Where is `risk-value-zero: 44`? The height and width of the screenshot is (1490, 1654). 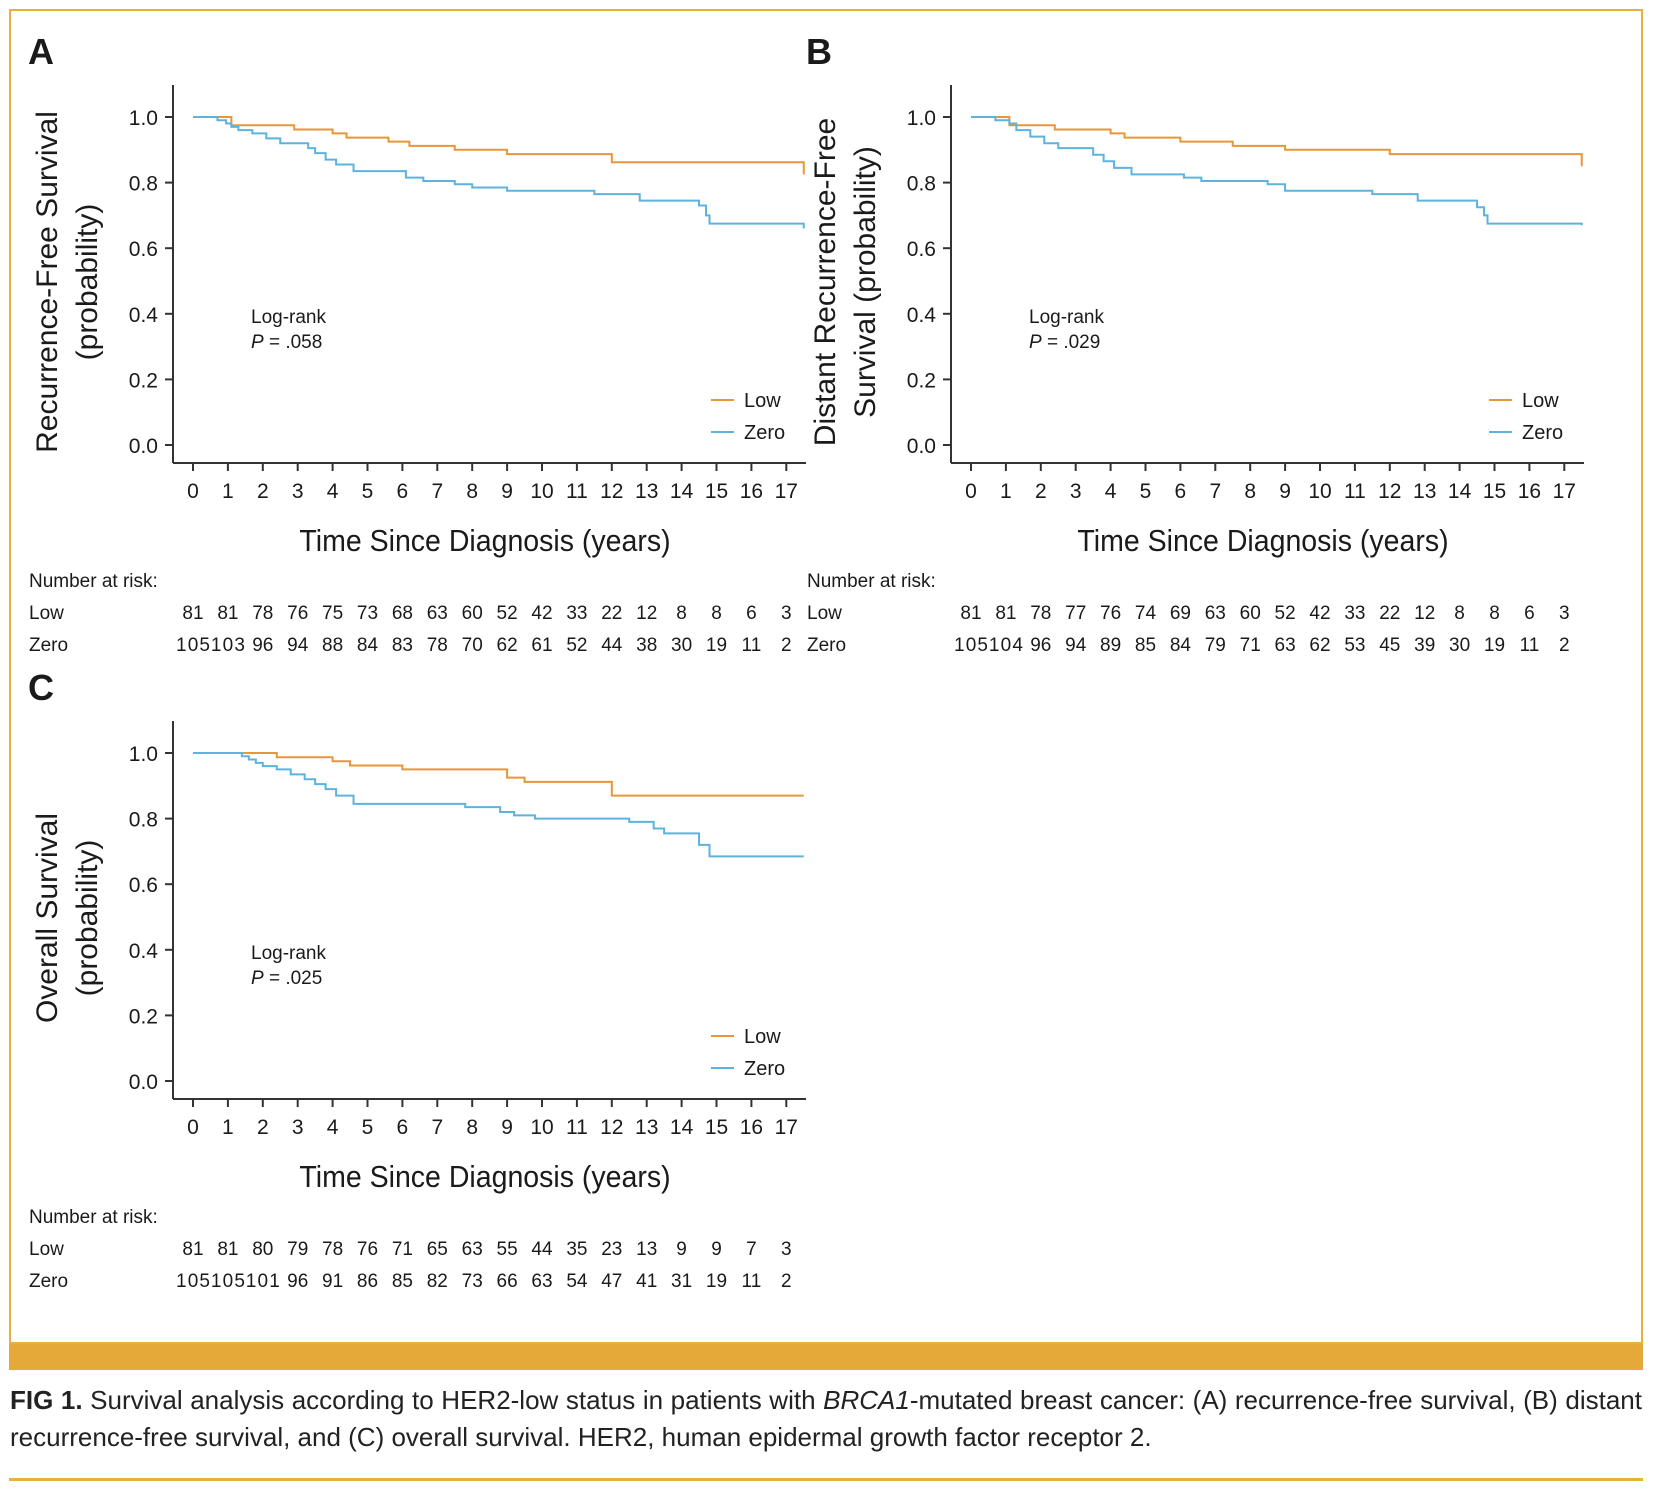 risk-value-zero: 44 is located at coordinates (612, 645).